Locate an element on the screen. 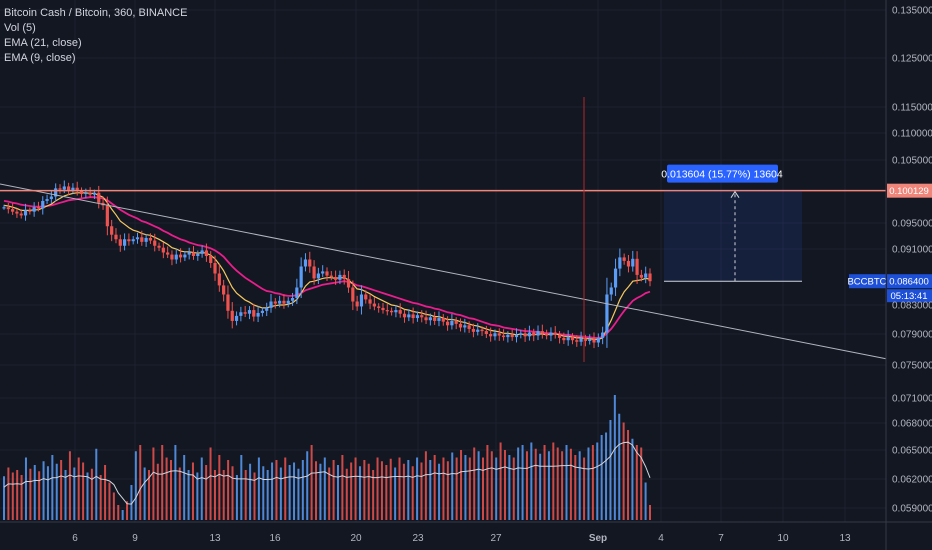 This screenshot has width=932, height=550. symbol-badge is located at coordinates (867, 281).